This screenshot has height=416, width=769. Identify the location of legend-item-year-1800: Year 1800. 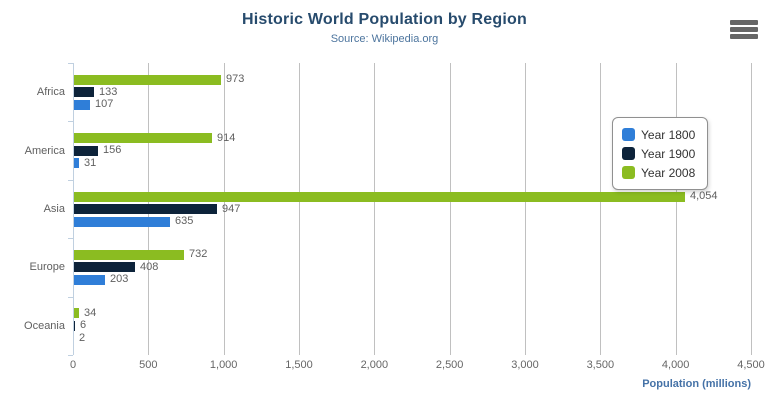
(658, 134).